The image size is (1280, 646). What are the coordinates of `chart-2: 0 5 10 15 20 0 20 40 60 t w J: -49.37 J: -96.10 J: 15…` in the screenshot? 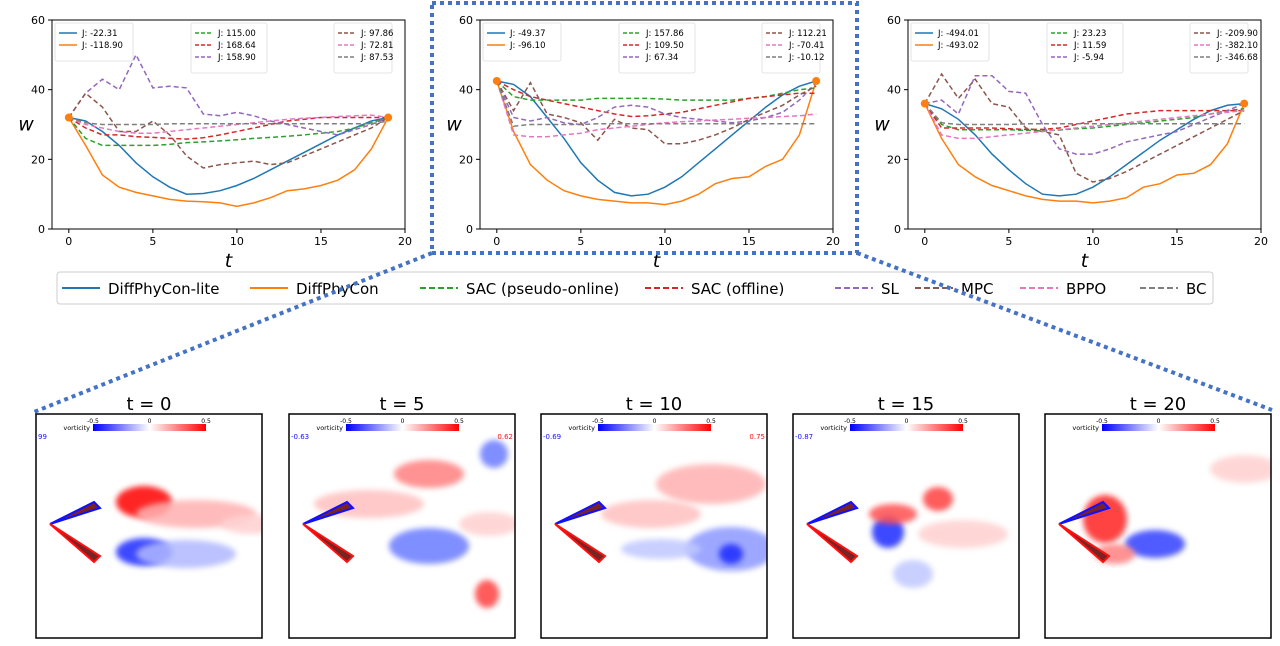 It's located at (643, 143).